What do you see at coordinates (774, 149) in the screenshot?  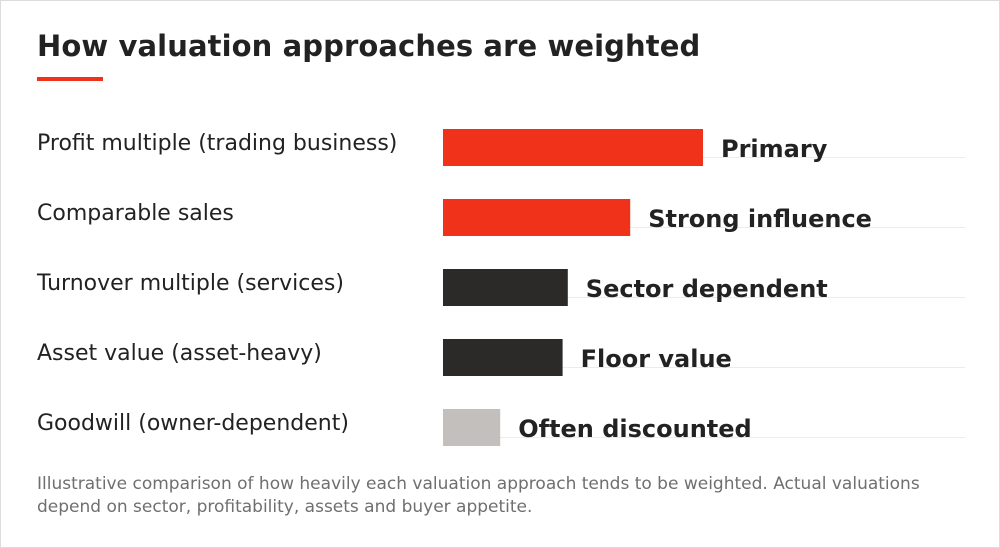 I see `bar-value-label: Primary` at bounding box center [774, 149].